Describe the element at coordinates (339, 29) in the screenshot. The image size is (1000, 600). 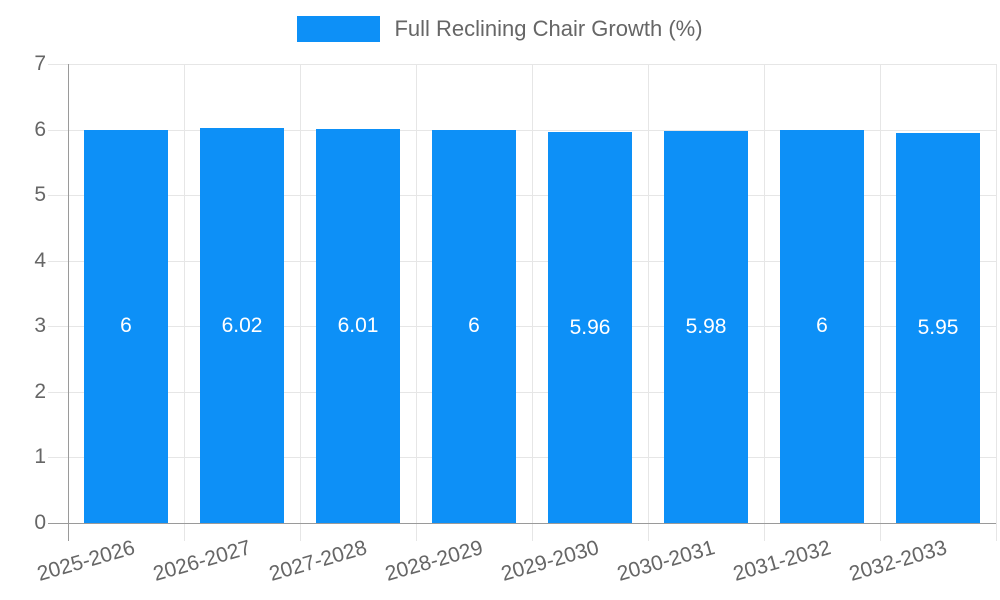
I see `legend-swatch` at that location.